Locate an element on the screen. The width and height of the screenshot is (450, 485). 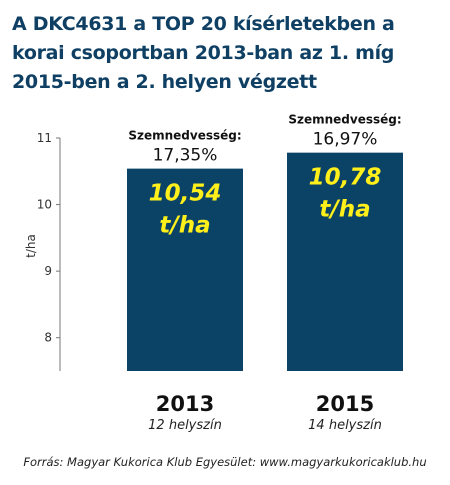
moisture-value: 16,97% is located at coordinates (345, 140).